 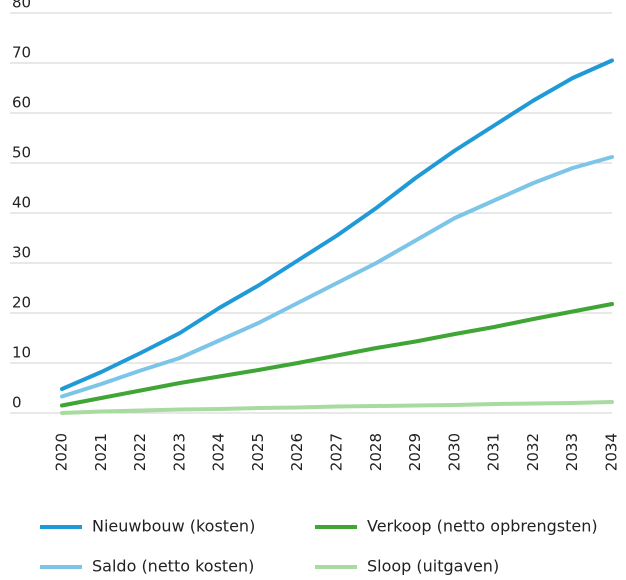 I want to click on x-tick-label: 2023, so click(x=179, y=452).